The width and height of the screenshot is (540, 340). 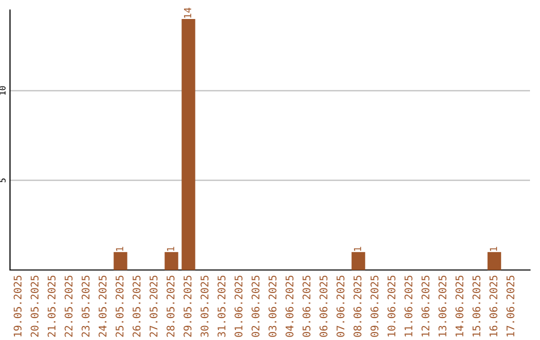 What do you see at coordinates (136, 306) in the screenshot?
I see `x-tick-label: 26.05.2025` at bounding box center [136, 306].